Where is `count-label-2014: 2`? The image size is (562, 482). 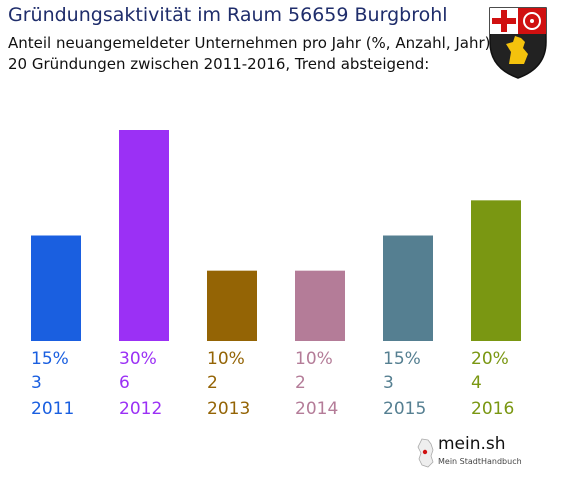 count-label-2014: 2 is located at coordinates (300, 383).